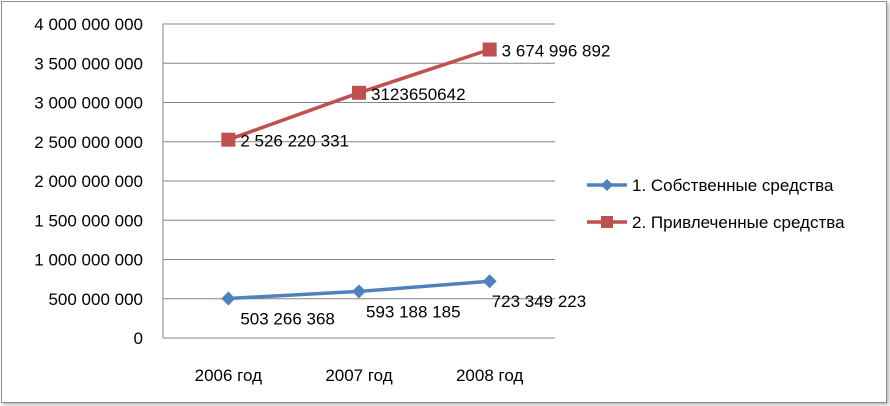 This screenshot has width=890, height=406. What do you see at coordinates (95, 299) in the screenshot?
I see `y-tick-label: 500 000 000` at bounding box center [95, 299].